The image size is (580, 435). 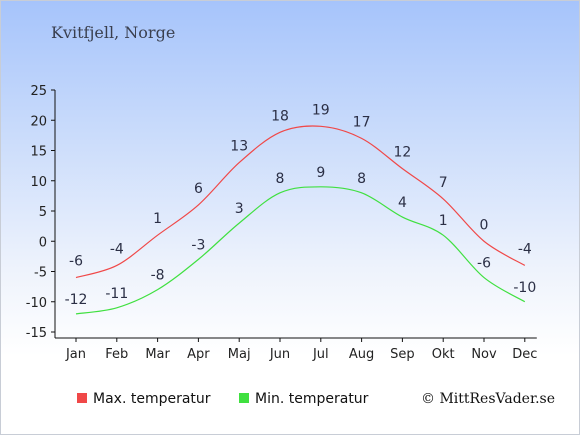 I want to click on max-data-label: 19, so click(x=321, y=110).